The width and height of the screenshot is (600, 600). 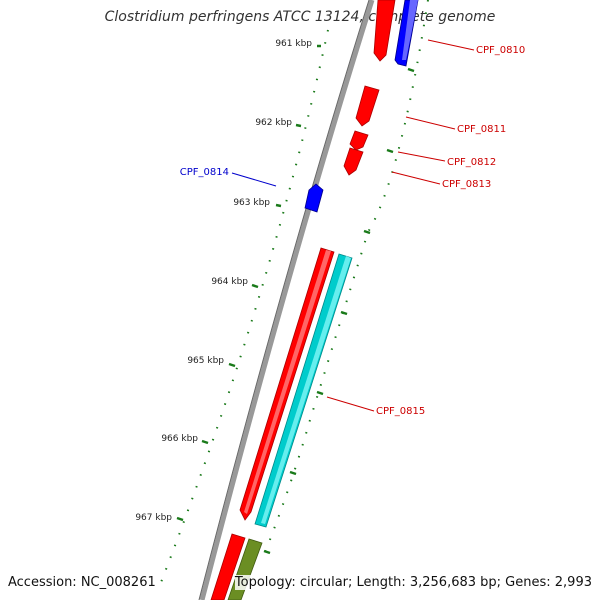 I want to click on gene-label-cpf-0815: CPF_0815, so click(x=400, y=411).